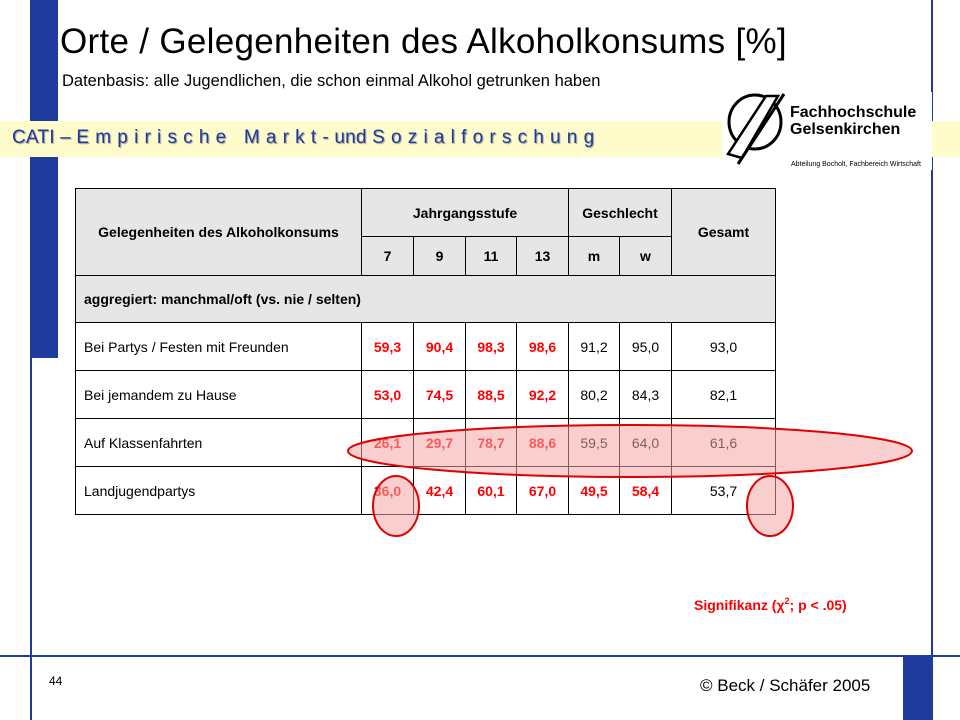  What do you see at coordinates (845, 129) in the screenshot?
I see `logo-line-2: Gelsenkirchen` at bounding box center [845, 129].